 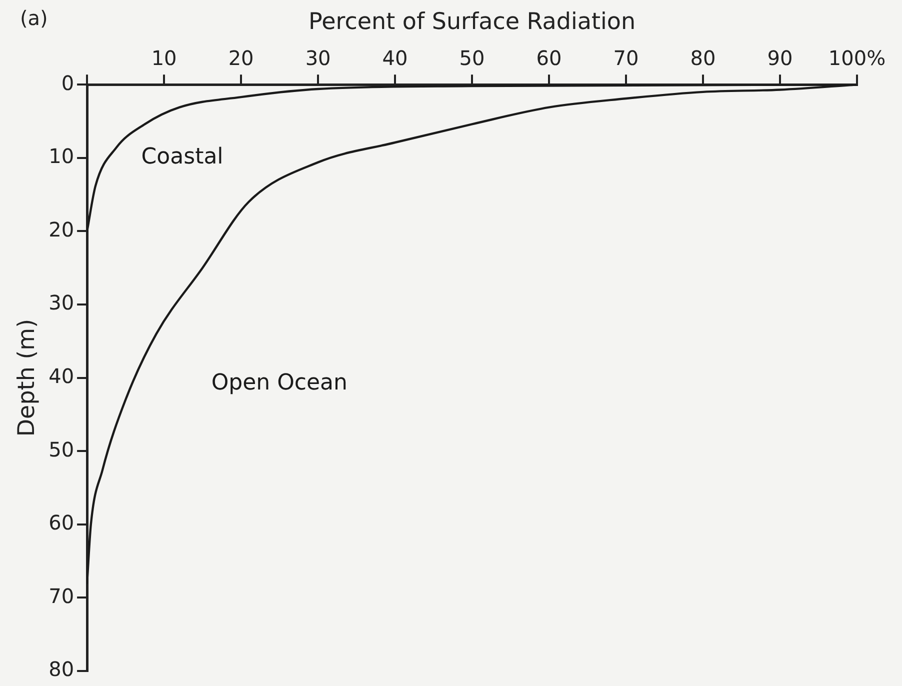 I want to click on x-tick-label: 80, so click(x=703, y=58).